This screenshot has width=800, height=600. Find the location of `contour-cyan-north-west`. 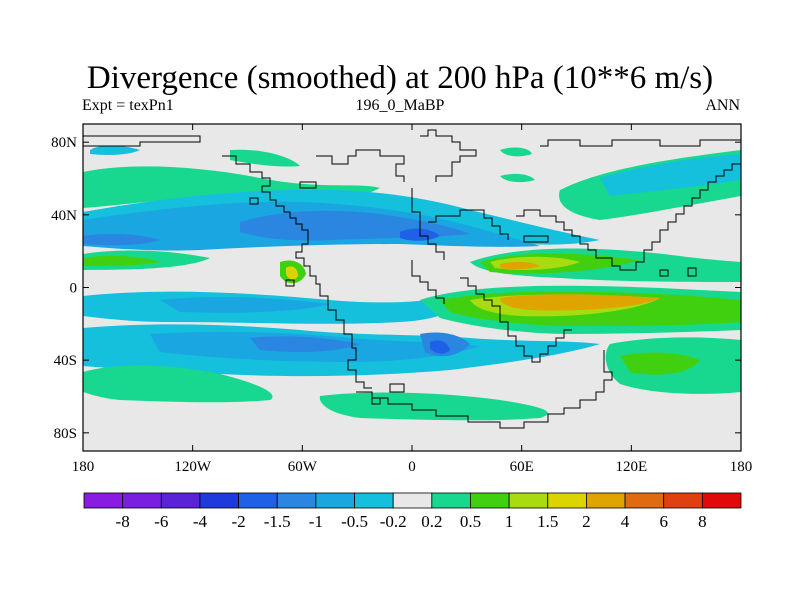

contour-cyan-north-west is located at coordinates (115, 150).